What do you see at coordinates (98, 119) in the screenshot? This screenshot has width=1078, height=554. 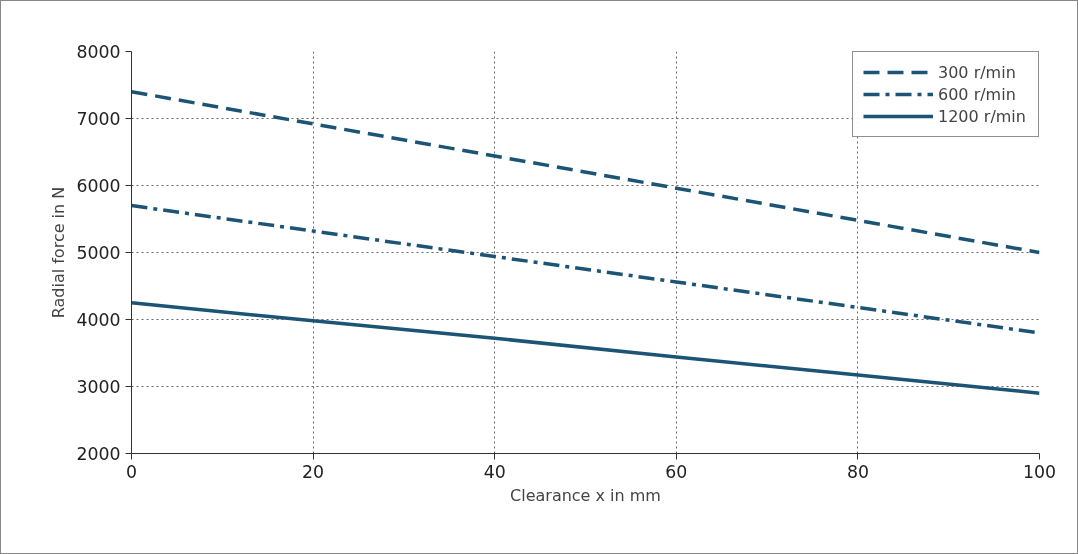 I see `y-tick-label: 7000` at bounding box center [98, 119].